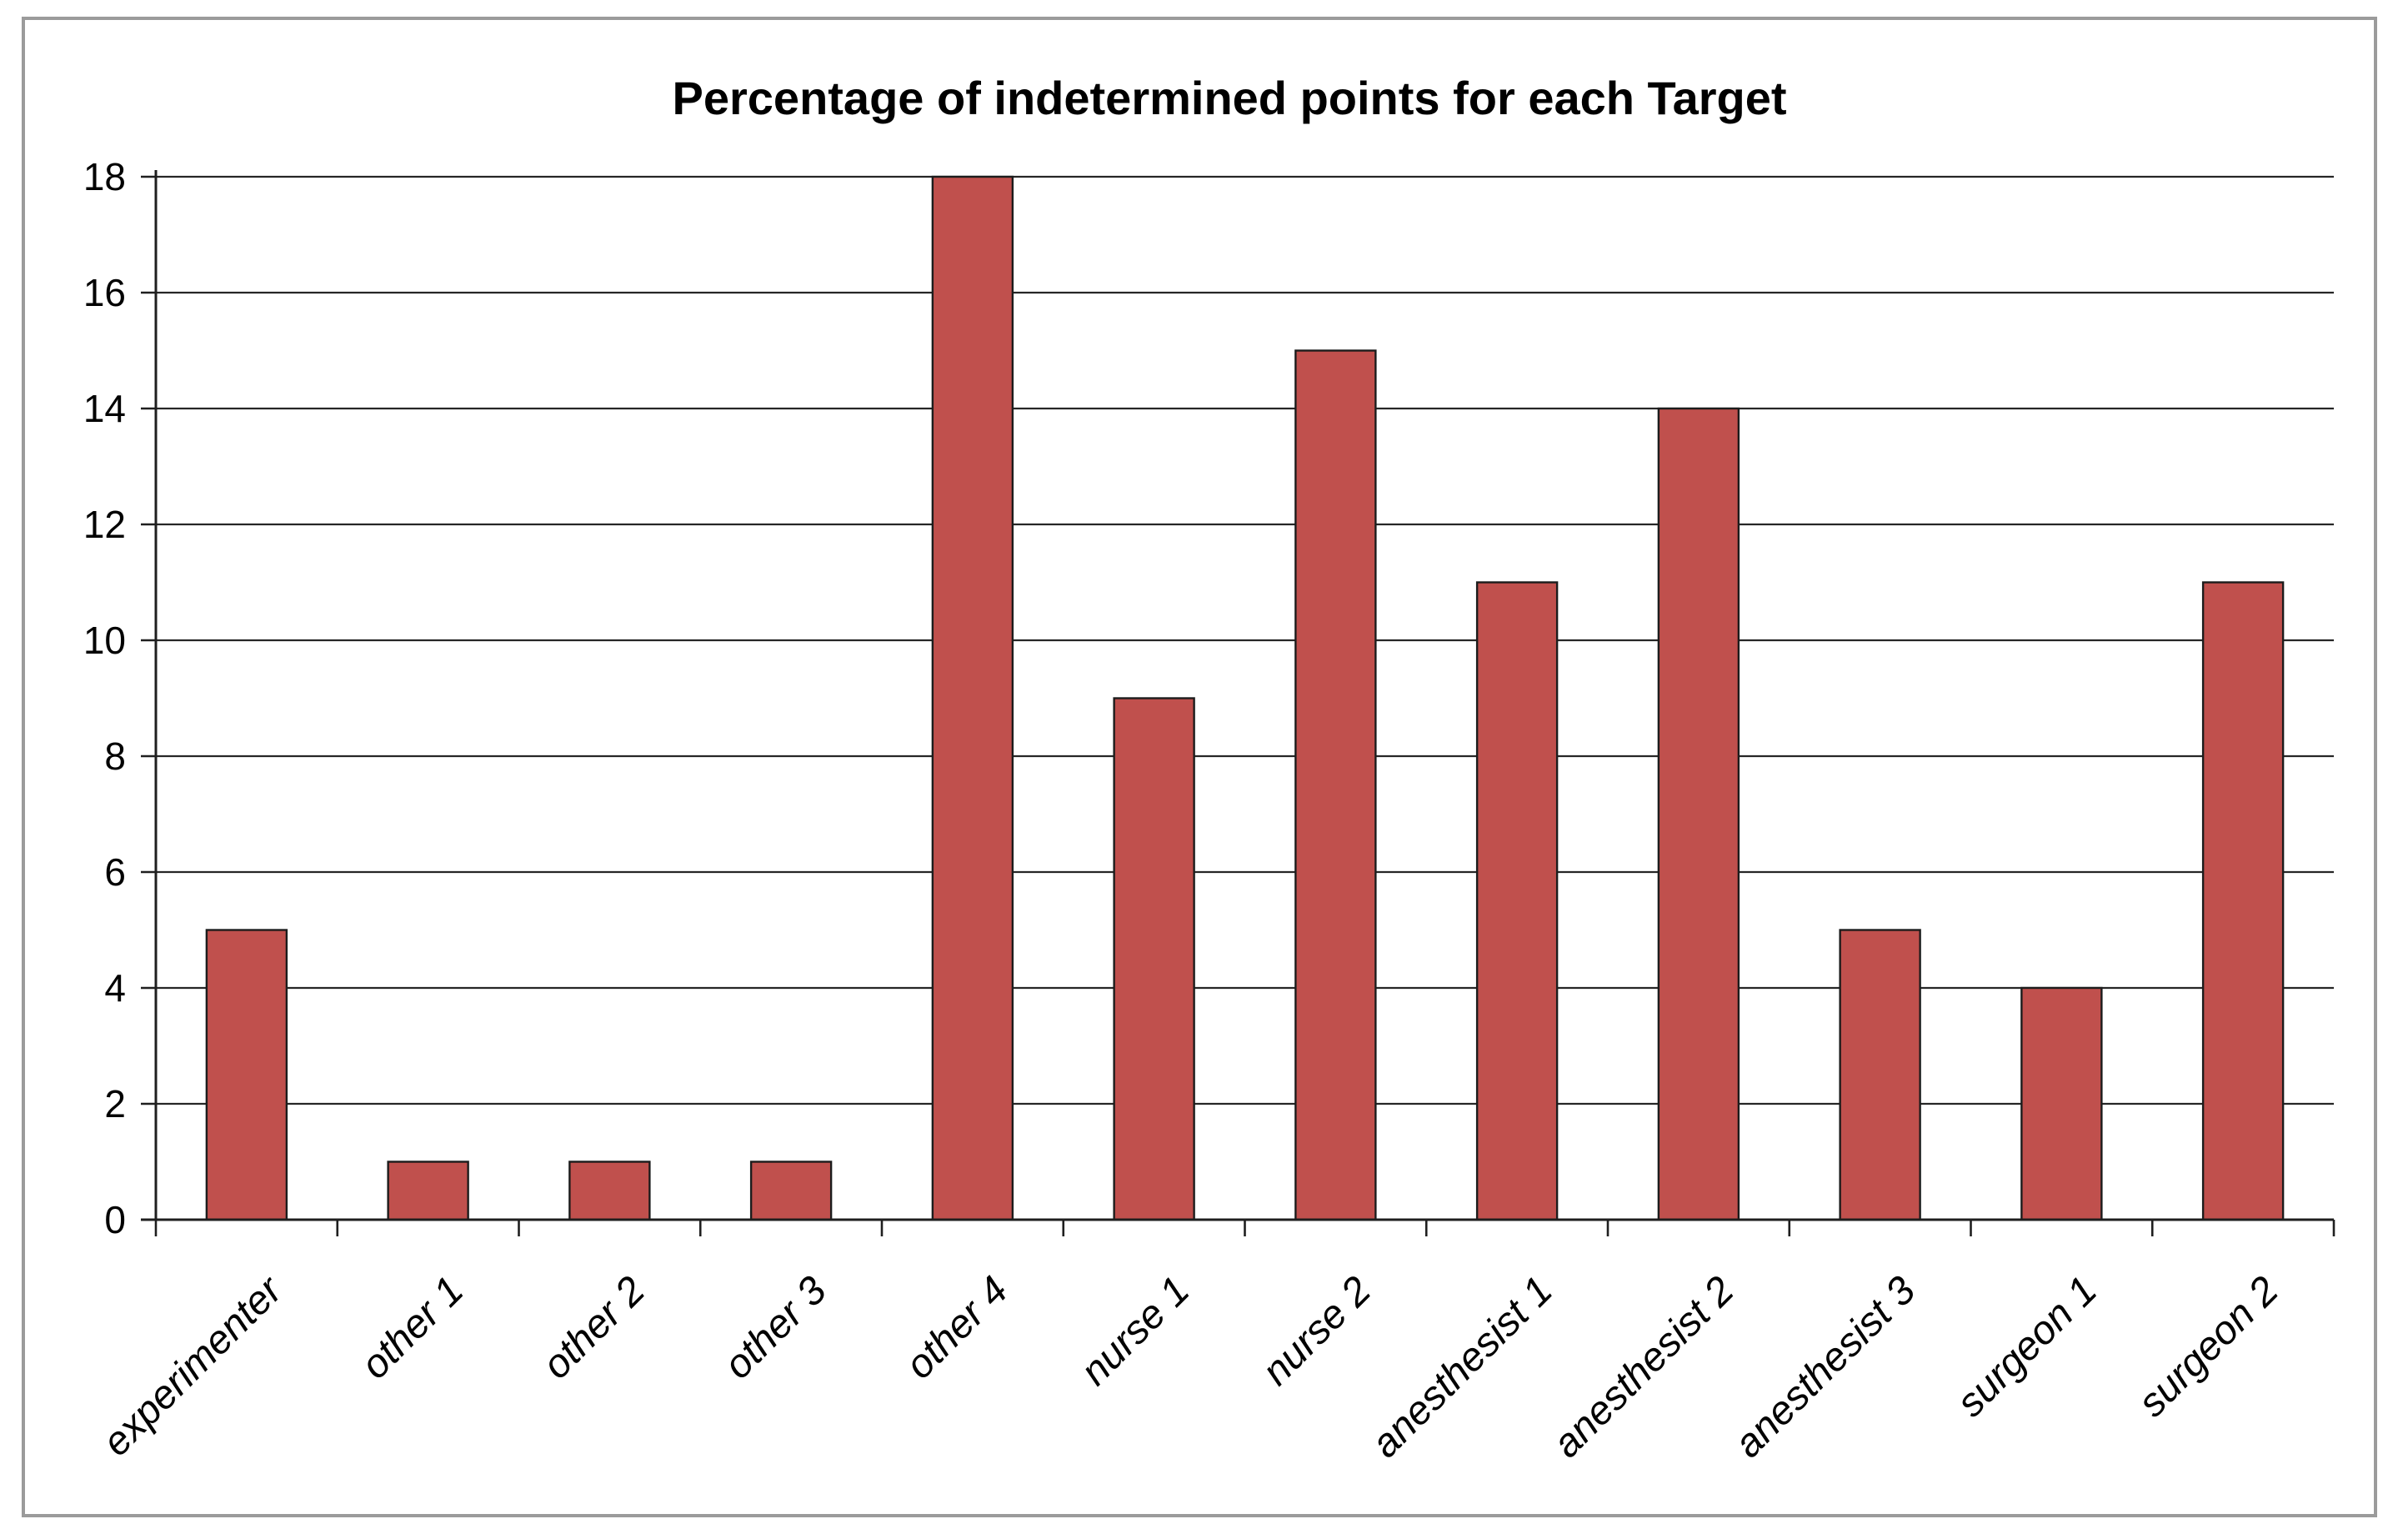 This screenshot has width=2408, height=1539. What do you see at coordinates (246, 1075) in the screenshot?
I see `bar-experimenter` at bounding box center [246, 1075].